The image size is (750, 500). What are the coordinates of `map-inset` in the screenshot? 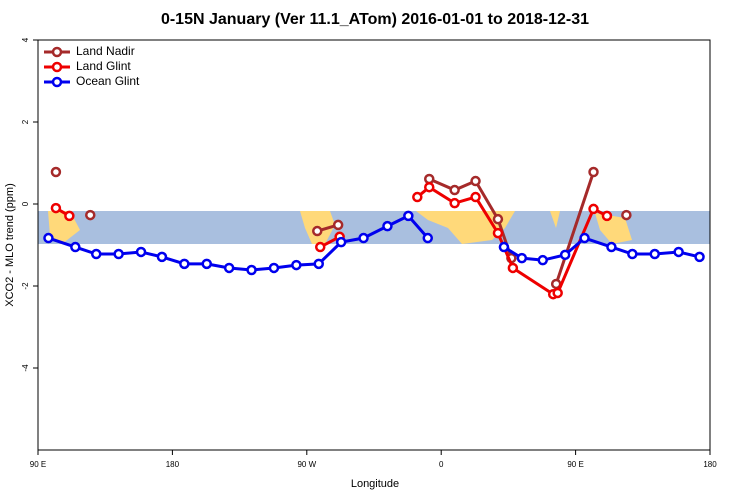 It's located at (374, 227).